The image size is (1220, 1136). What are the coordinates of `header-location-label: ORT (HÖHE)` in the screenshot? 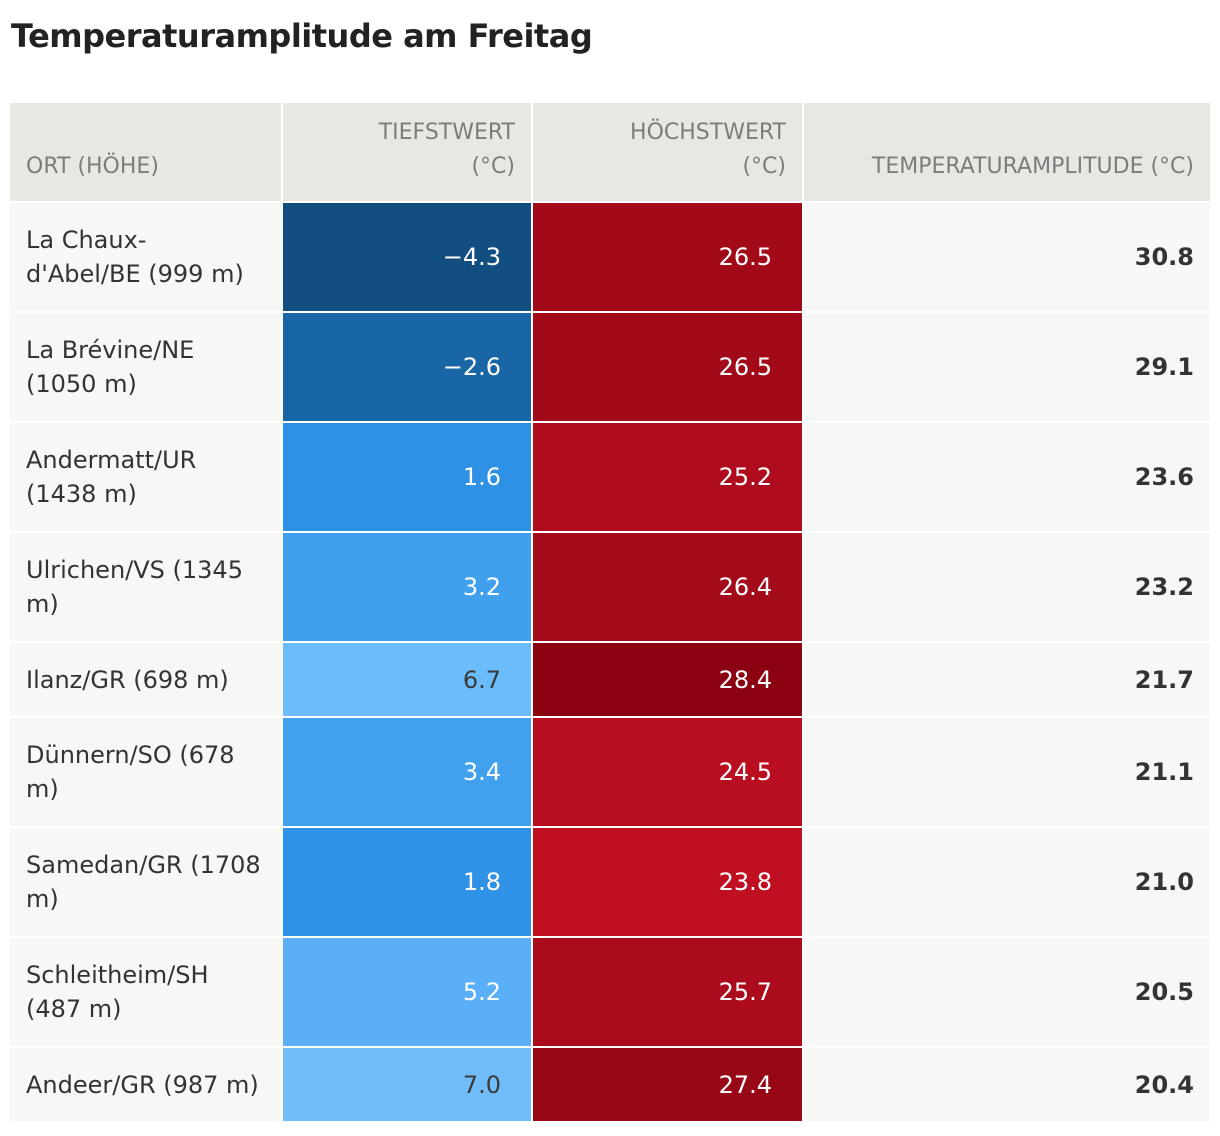 It's located at (92, 166).